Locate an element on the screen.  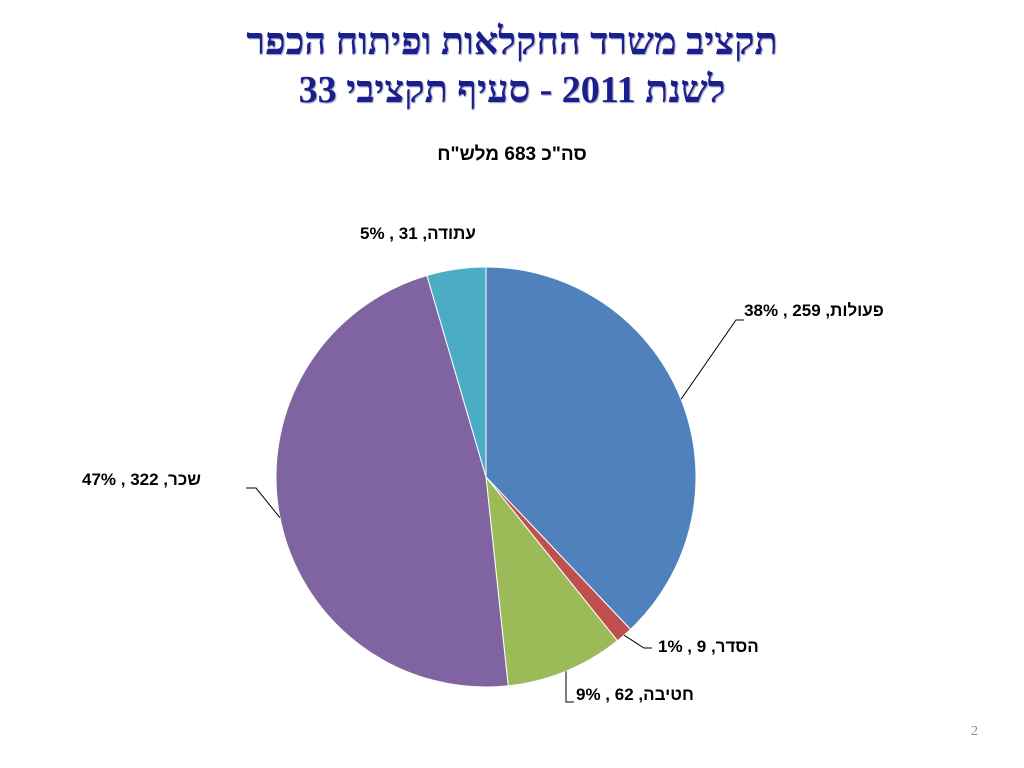
leader-line-hativa is located at coordinates (569, 687).